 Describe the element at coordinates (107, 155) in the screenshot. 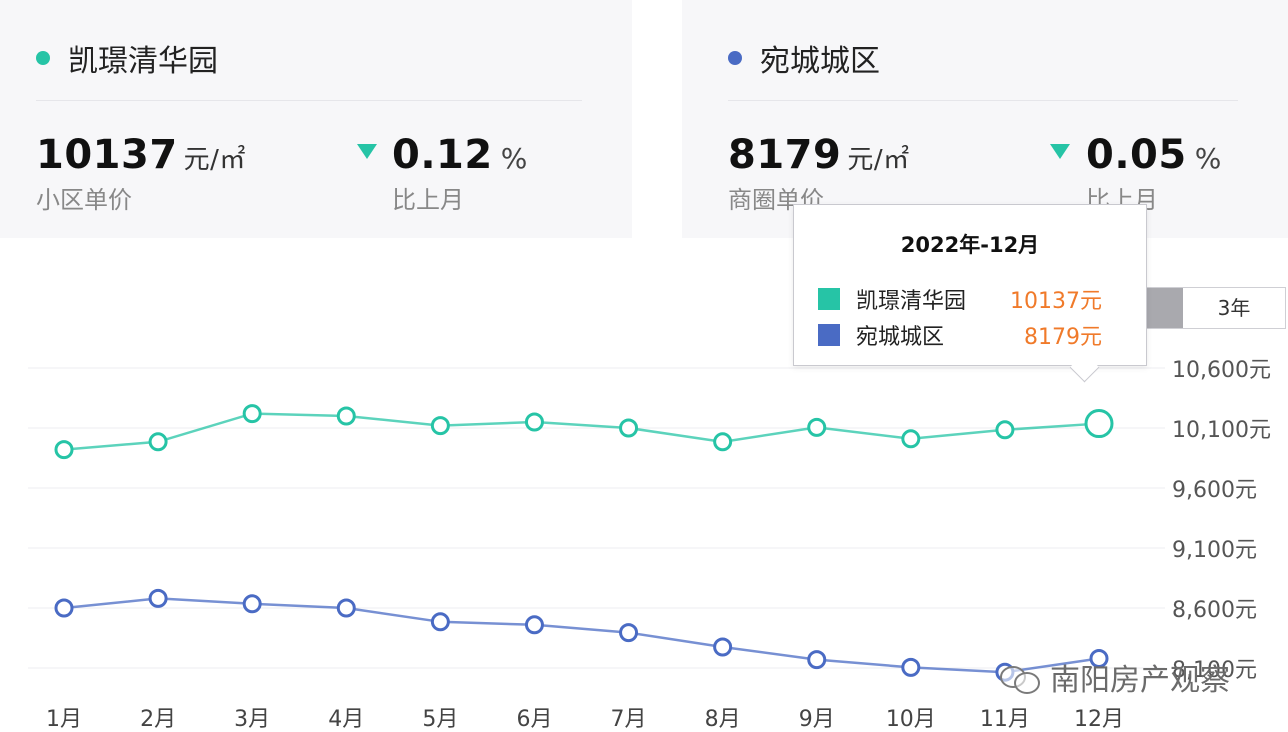

I see `unit-price-value: 10137` at that location.